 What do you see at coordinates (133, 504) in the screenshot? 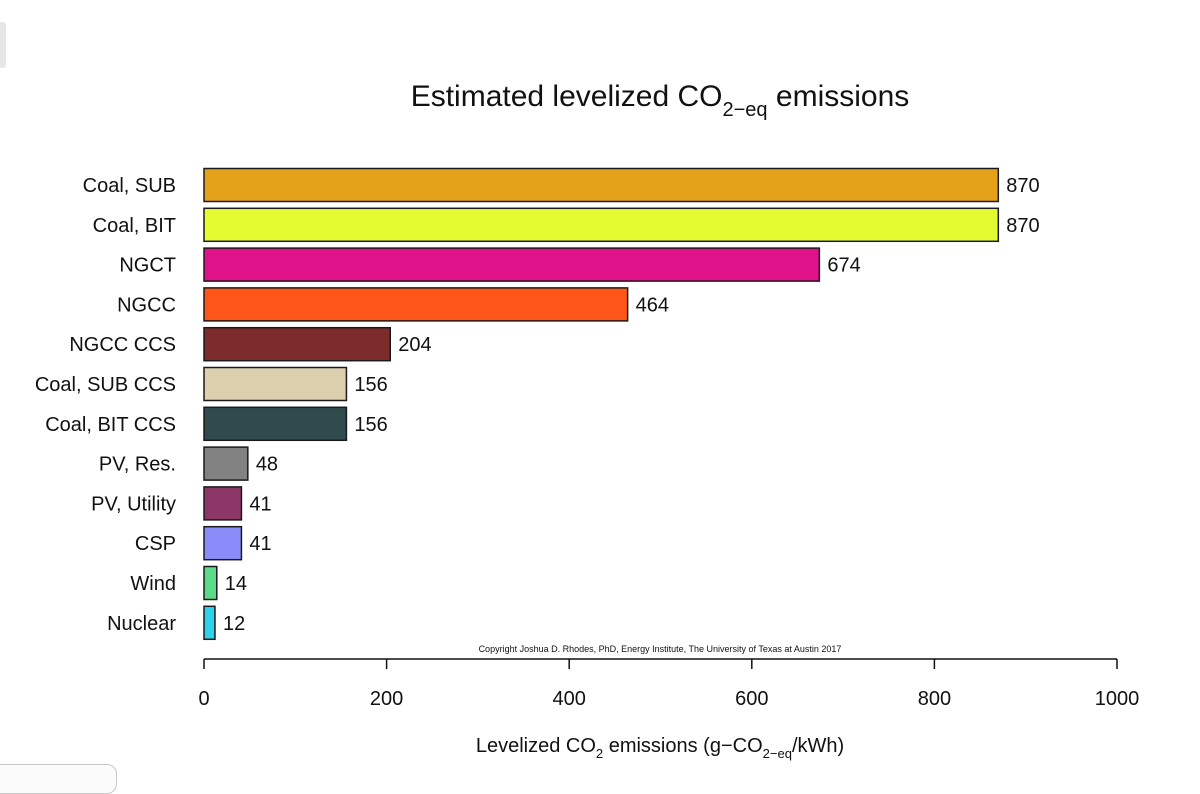
I see `category-label: PV, Utility` at bounding box center [133, 504].